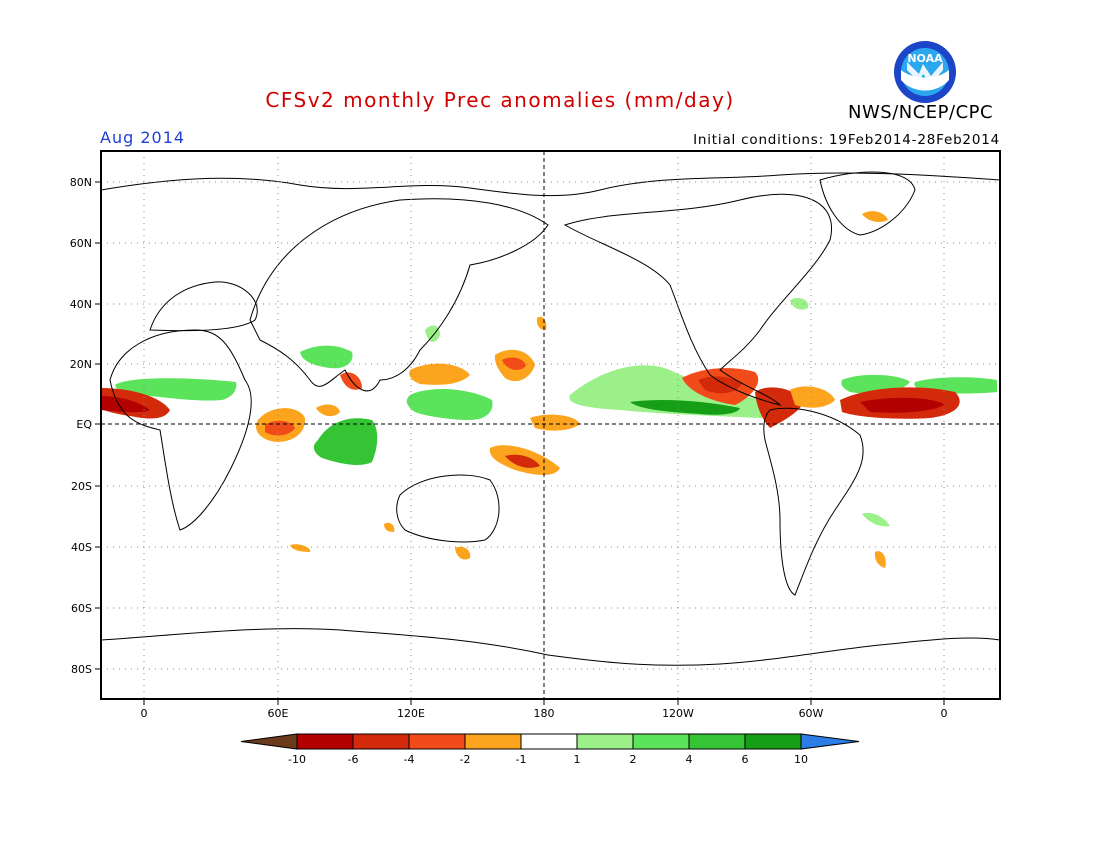 This screenshot has height=850, width=1100. What do you see at coordinates (500, 100) in the screenshot?
I see `map-title: CFSv2 monthly Prec anomalies (mm/day)` at bounding box center [500, 100].